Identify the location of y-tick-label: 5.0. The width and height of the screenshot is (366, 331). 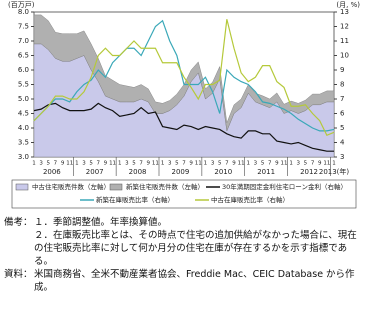
(23, 99).